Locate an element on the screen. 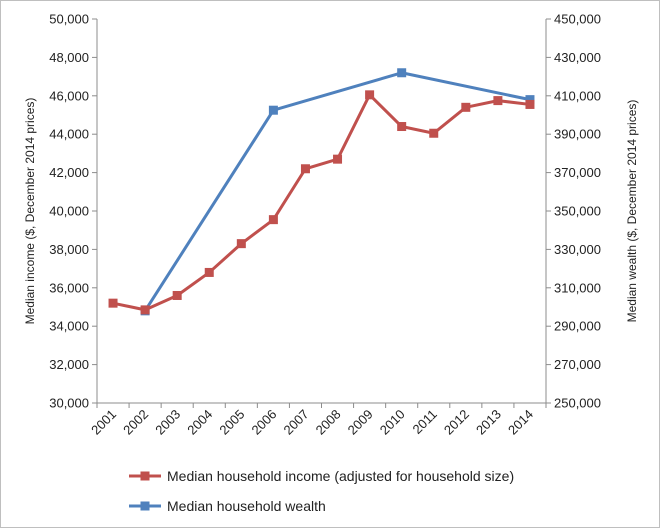 This screenshot has height=528, width=660. right-tick-label: 410,000 is located at coordinates (577, 95).